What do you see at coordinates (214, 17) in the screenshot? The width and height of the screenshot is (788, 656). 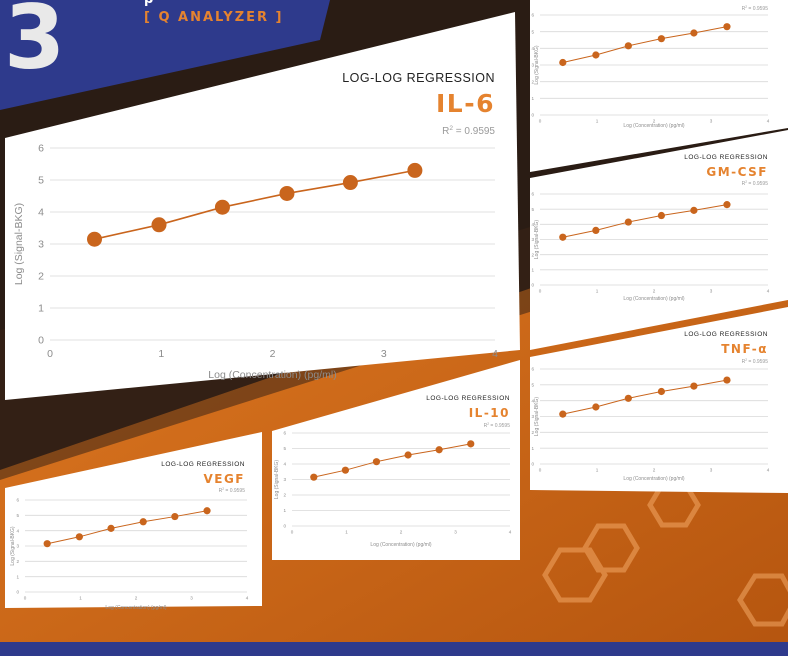 I see `brand-tagline: [ Q ANALYZER ]` at bounding box center [214, 17].